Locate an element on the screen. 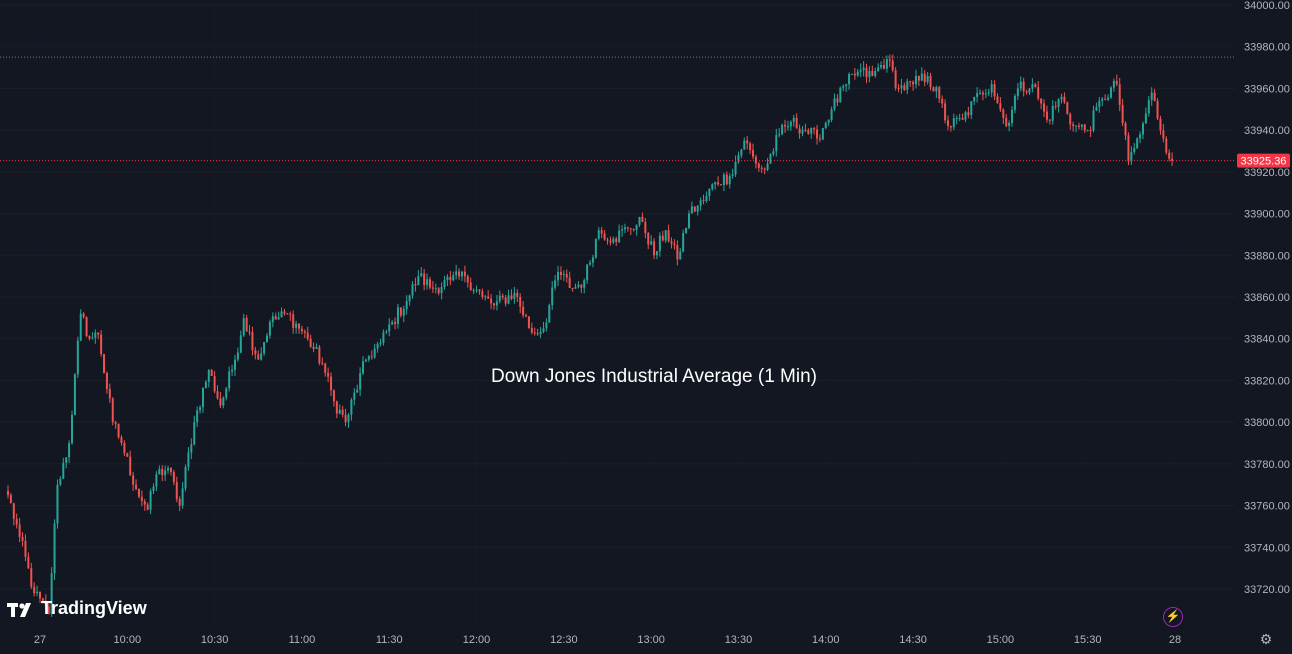  y-tick-label: 33900.00 is located at coordinates (1267, 215).